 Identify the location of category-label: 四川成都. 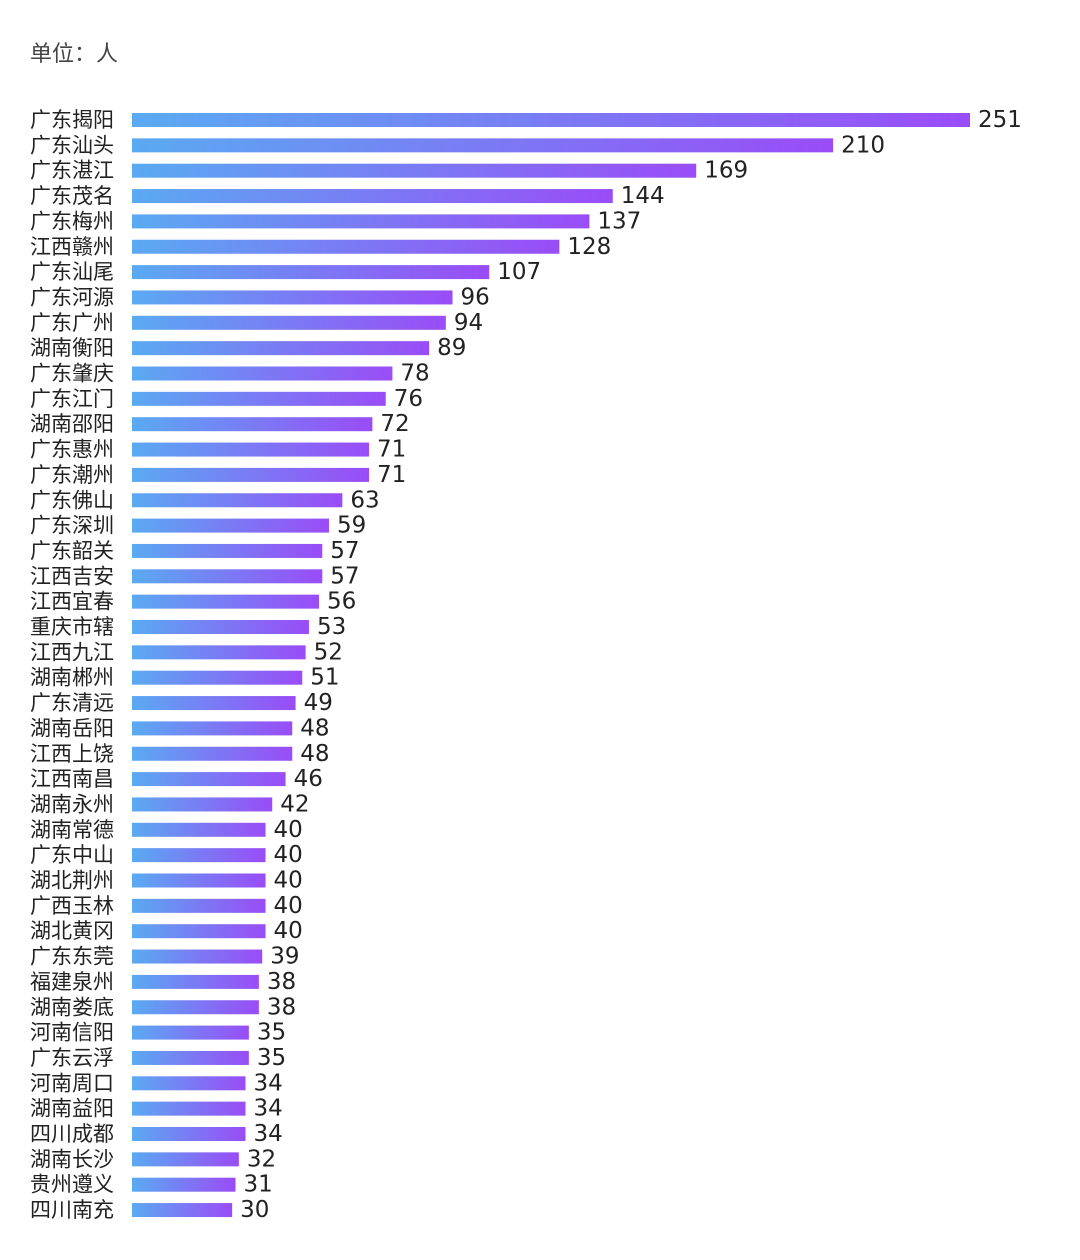
(72, 1134).